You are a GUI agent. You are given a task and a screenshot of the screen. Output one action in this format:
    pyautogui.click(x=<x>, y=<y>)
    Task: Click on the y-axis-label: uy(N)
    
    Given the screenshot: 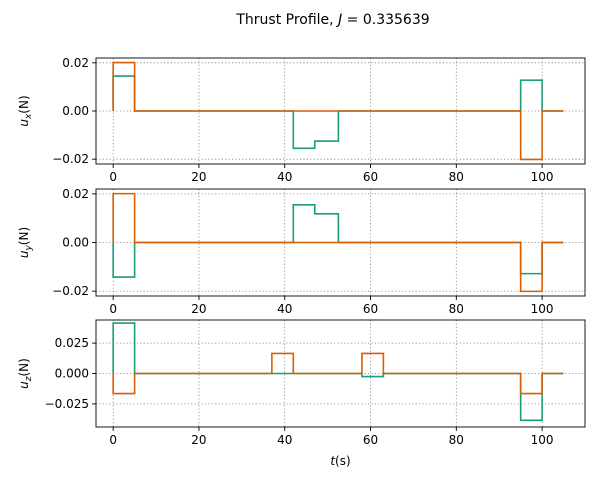 What is the action you would take?
    pyautogui.click(x=25, y=242)
    